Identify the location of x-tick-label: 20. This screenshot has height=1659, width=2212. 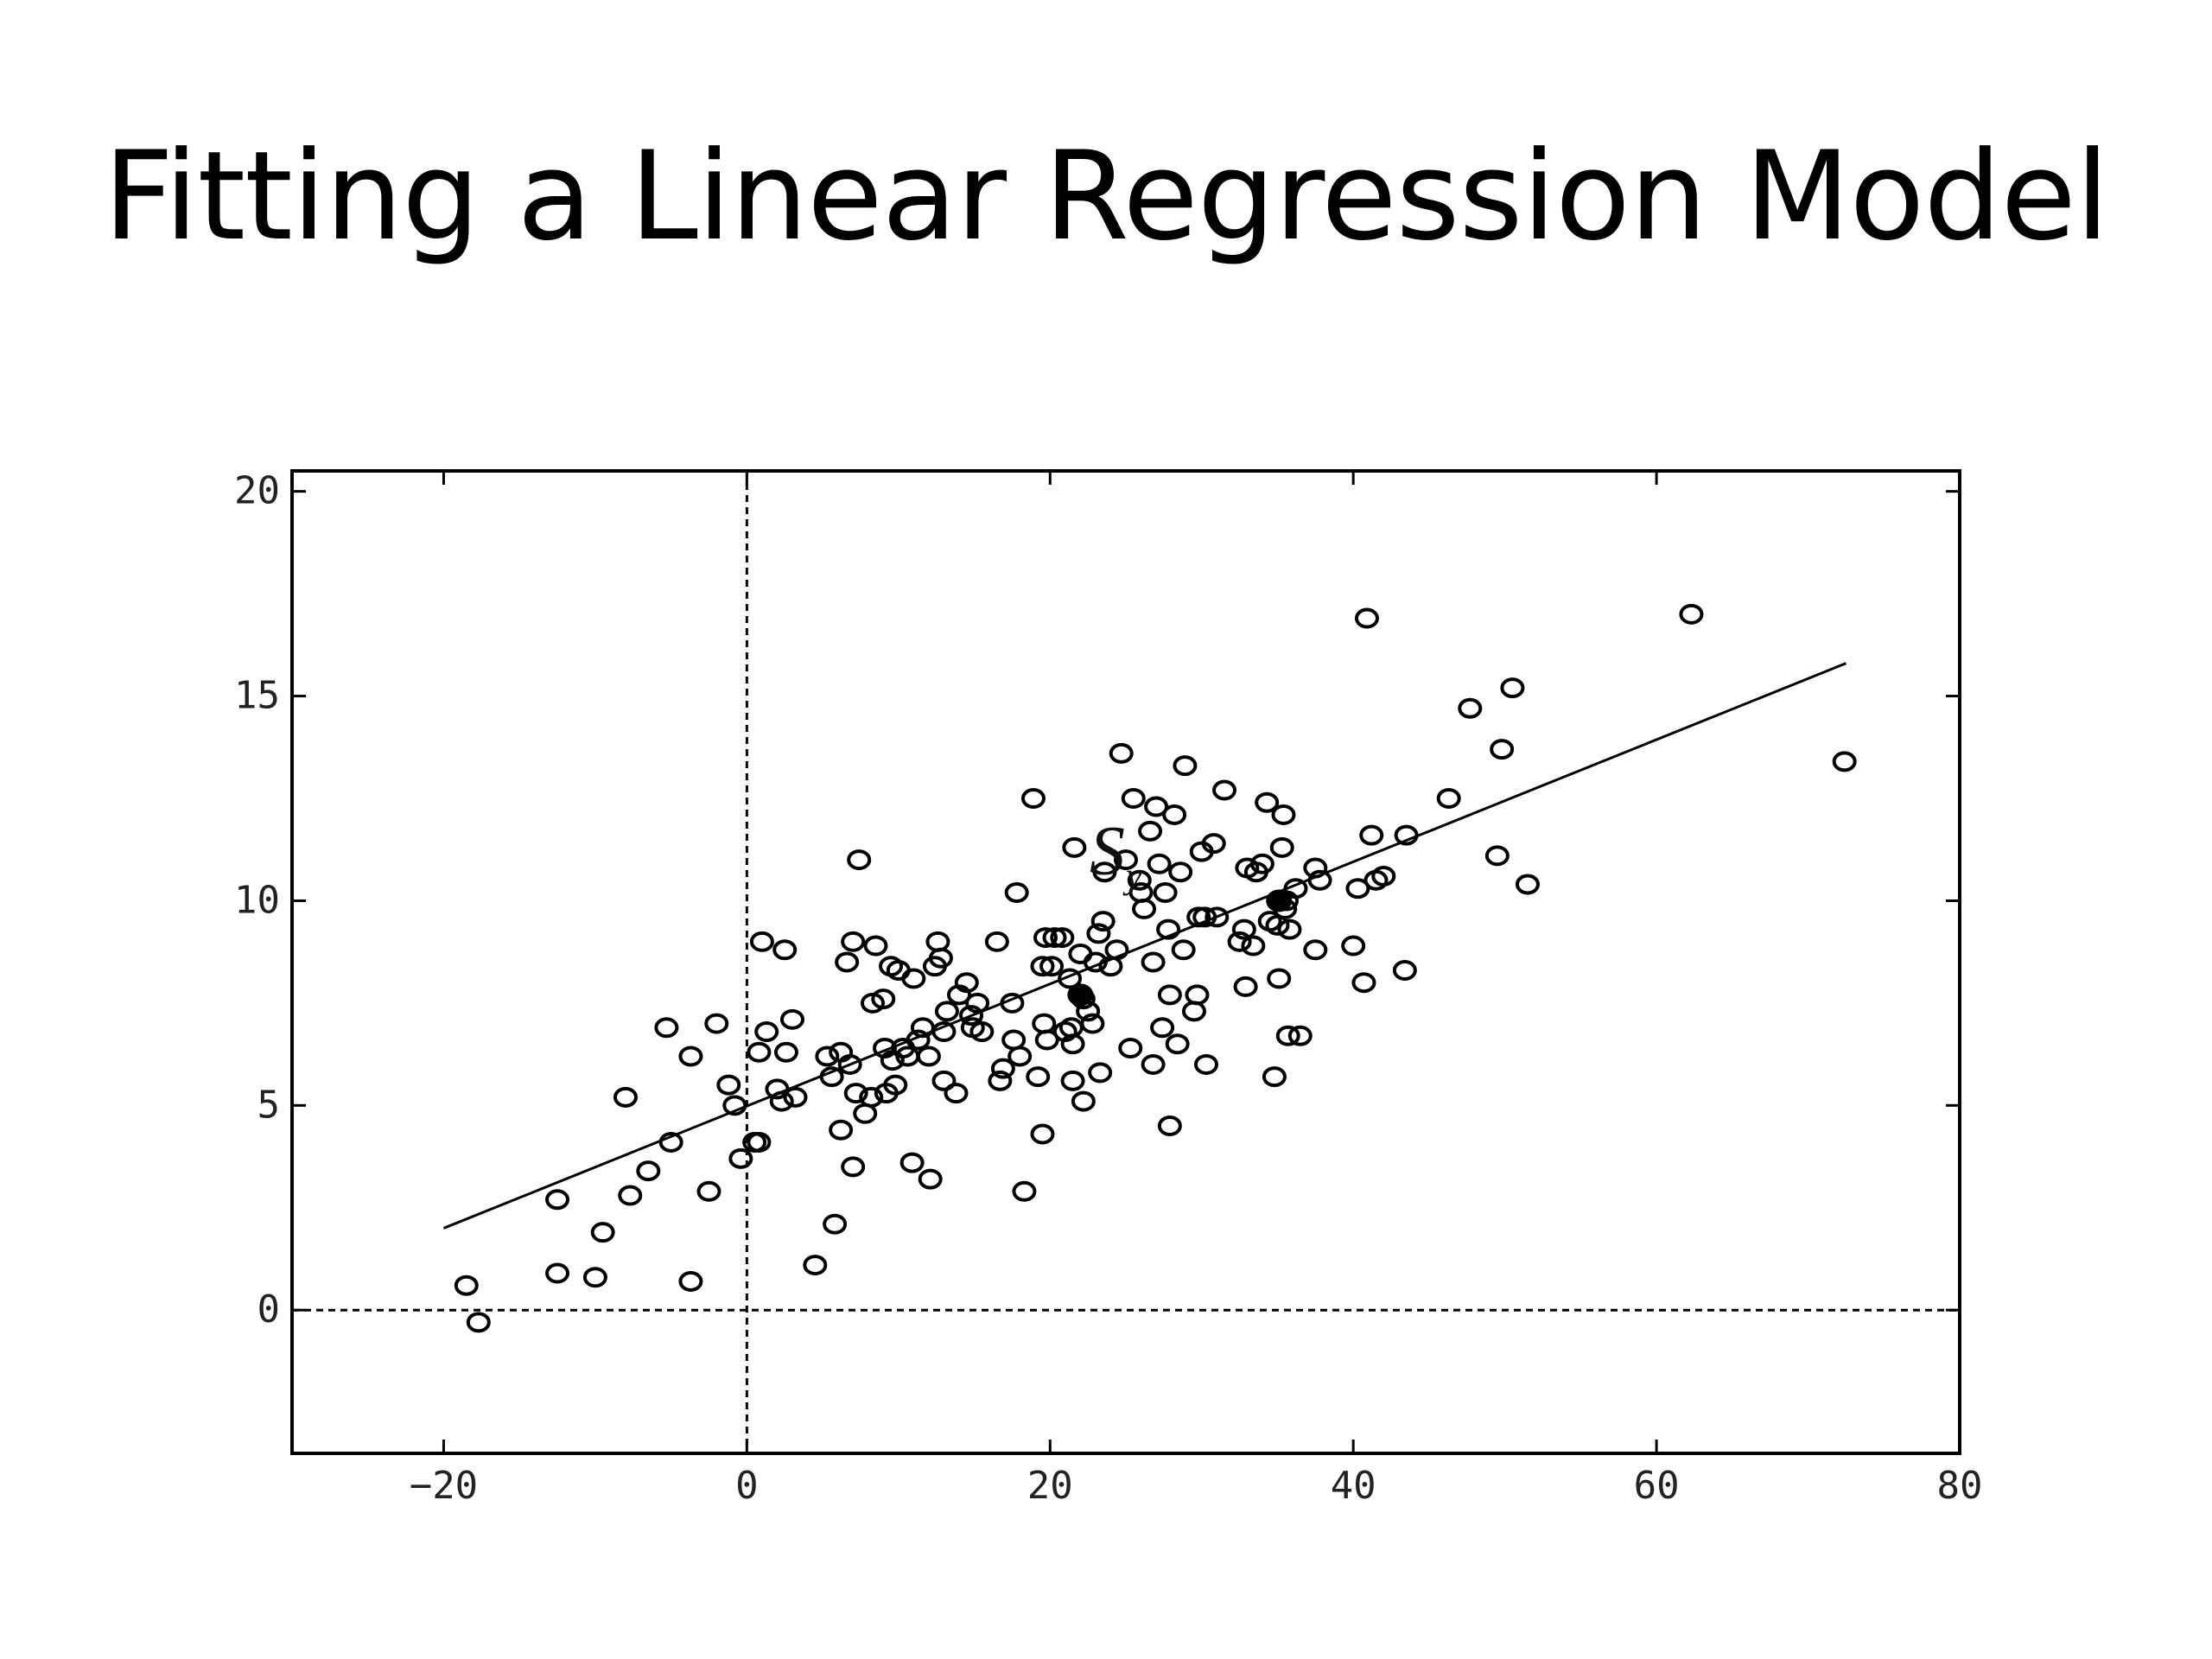
(1050, 1486).